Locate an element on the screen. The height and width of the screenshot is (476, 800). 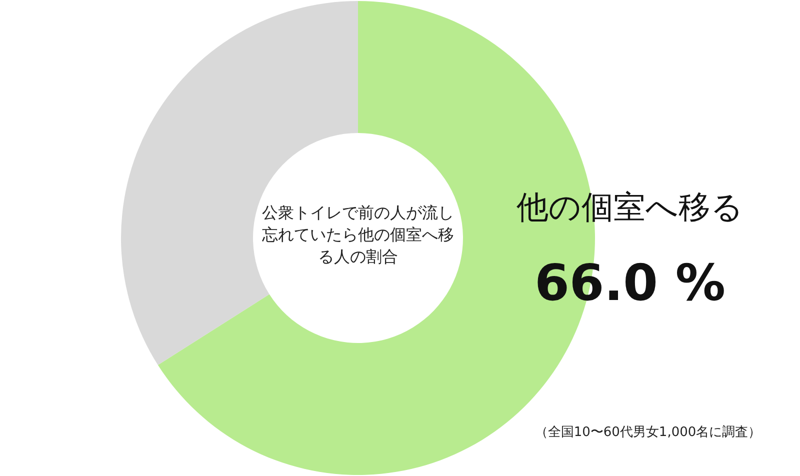
text: （全国10〜60代男女1,000名に調査） is located at coordinates (648, 432).